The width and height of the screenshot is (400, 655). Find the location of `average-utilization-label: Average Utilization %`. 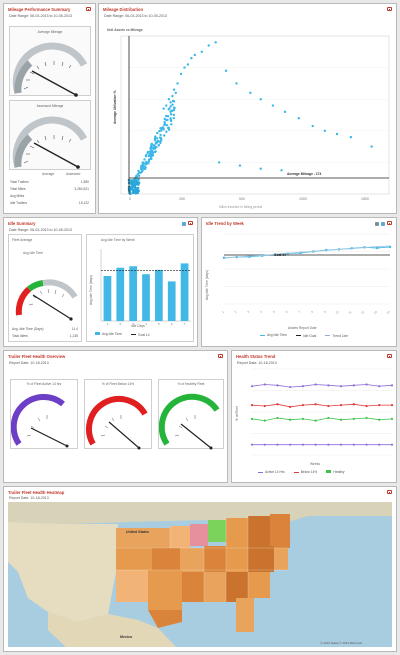

average-utilization-label: Average Utilization % is located at coordinates (115, 107).